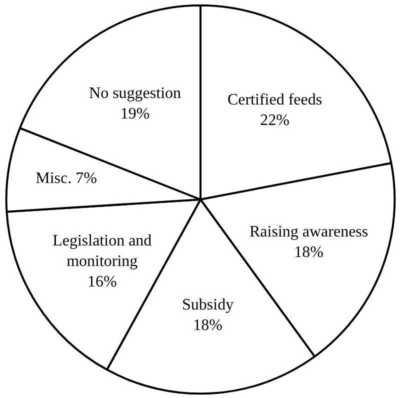 The width and height of the screenshot is (400, 398). I want to click on data-label: 22%, so click(275, 120).